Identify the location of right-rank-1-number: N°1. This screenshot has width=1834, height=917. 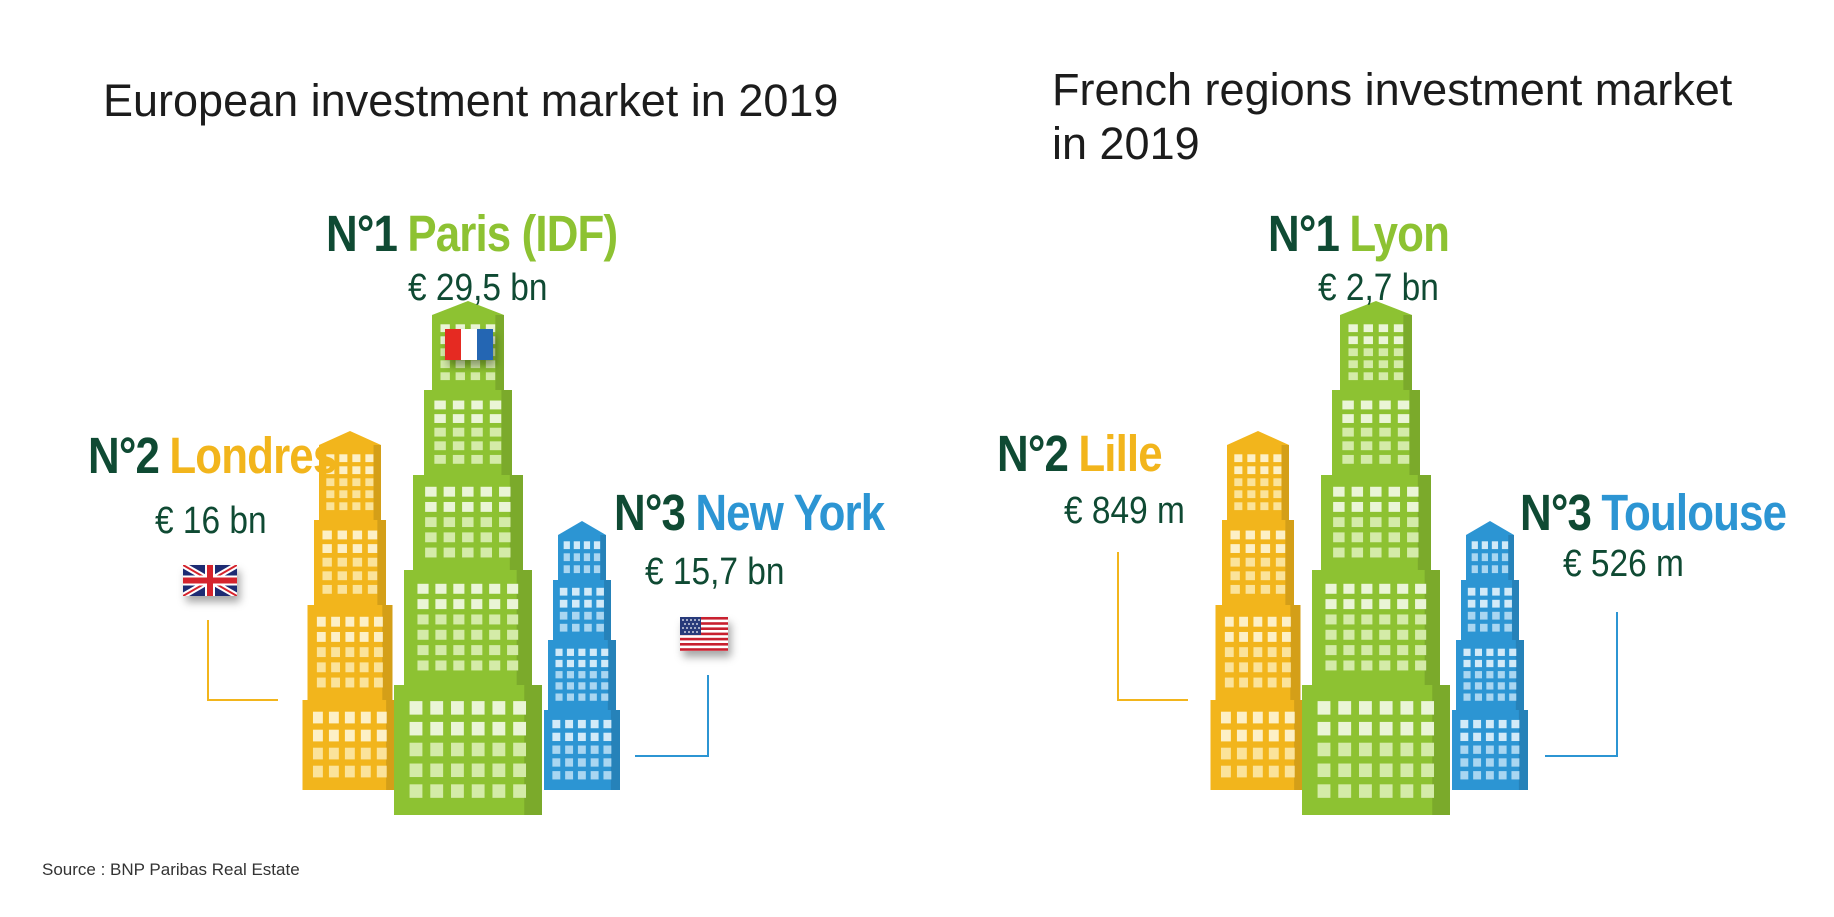
(1304, 233).